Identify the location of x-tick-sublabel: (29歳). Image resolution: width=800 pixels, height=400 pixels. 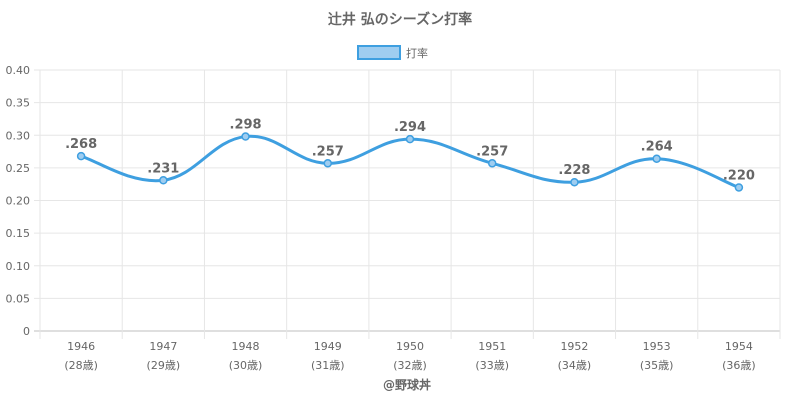
(164, 365).